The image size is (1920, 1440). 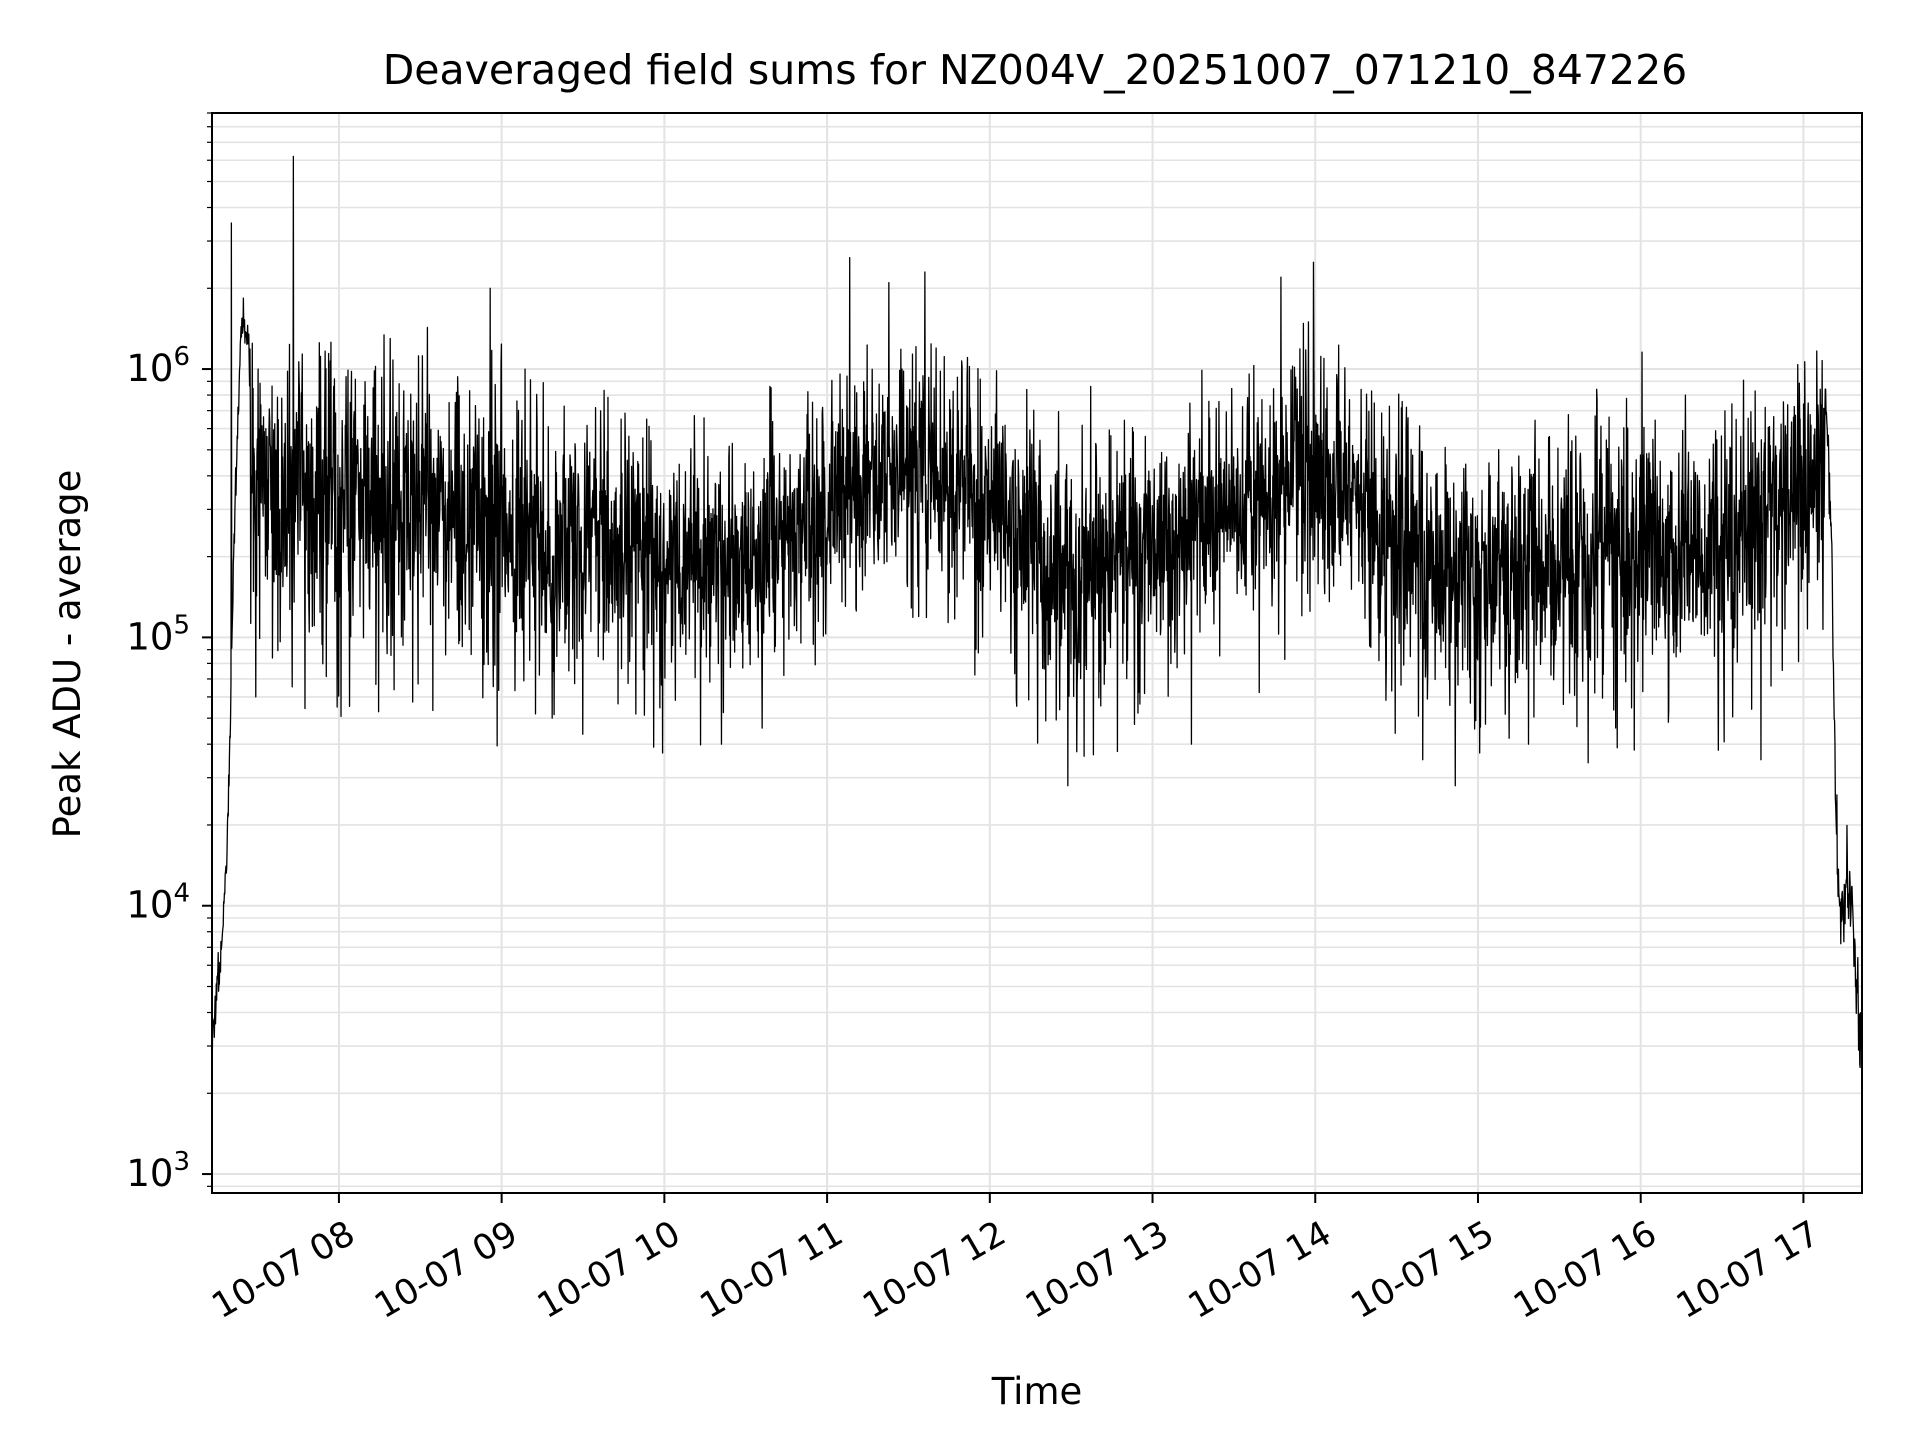 I want to click on y-tick-label: 104, so click(x=158, y=903).